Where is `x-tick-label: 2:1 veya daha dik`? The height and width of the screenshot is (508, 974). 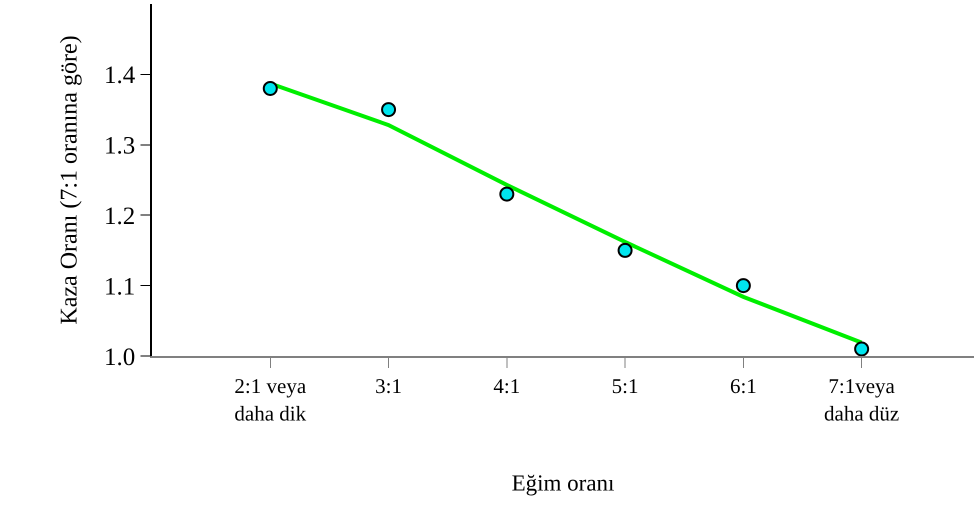 x-tick-label: 2:1 veya daha dik is located at coordinates (270, 400).